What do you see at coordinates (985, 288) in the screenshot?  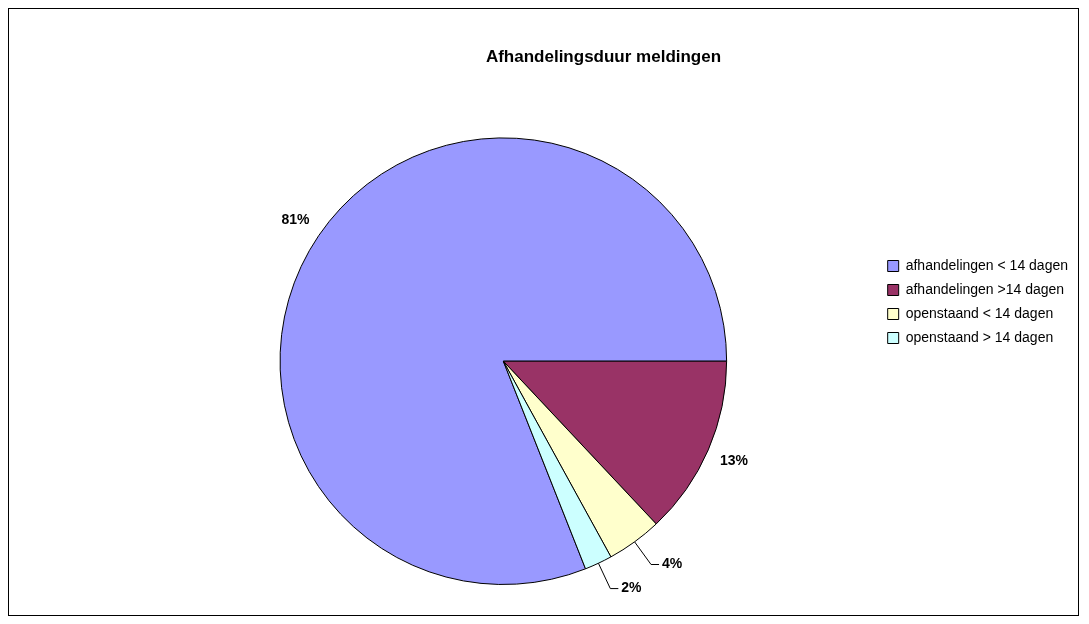 I see `legend-label: afhandelingen >14 dagen` at bounding box center [985, 288].